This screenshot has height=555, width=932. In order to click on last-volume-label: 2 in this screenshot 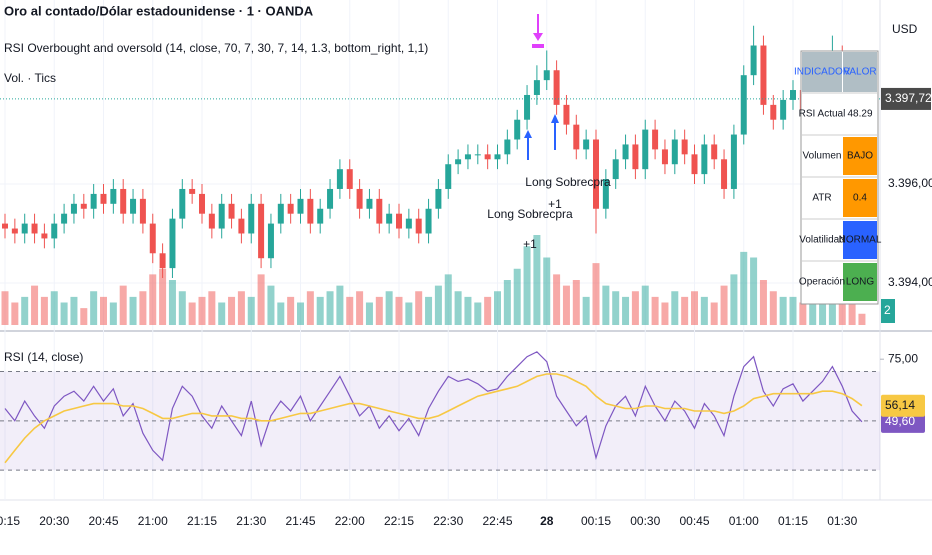, I will do `click(887, 310)`.